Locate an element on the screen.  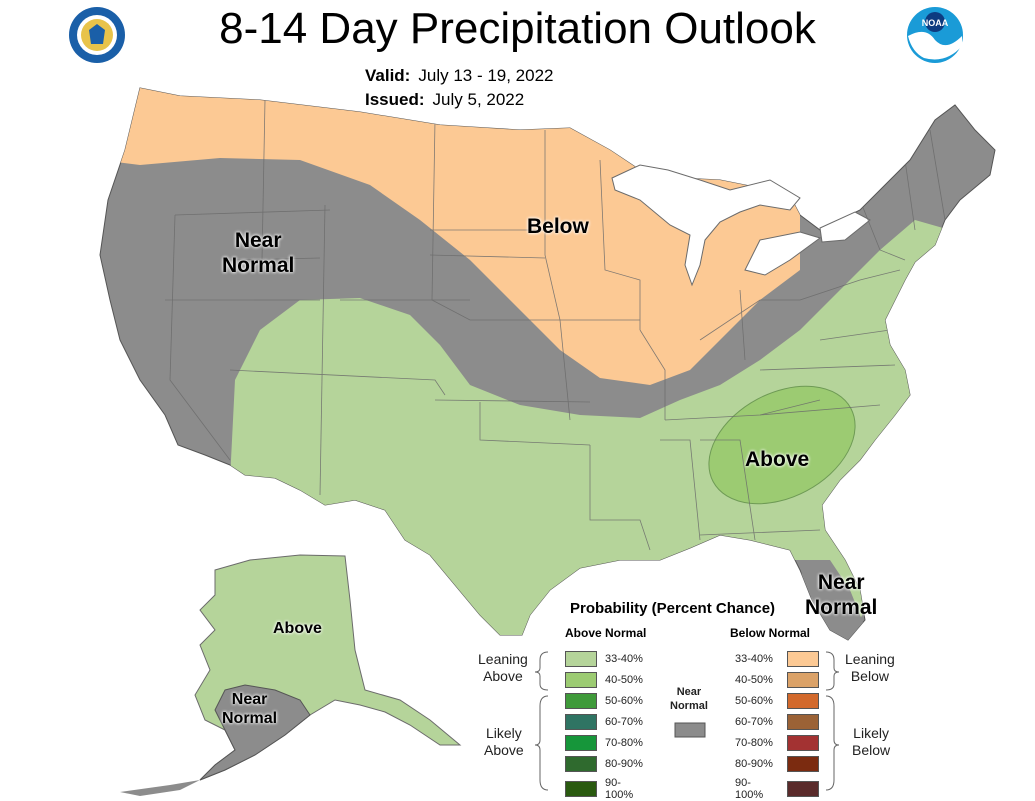
issued-value: July 5, 2022 is located at coordinates (478, 99).